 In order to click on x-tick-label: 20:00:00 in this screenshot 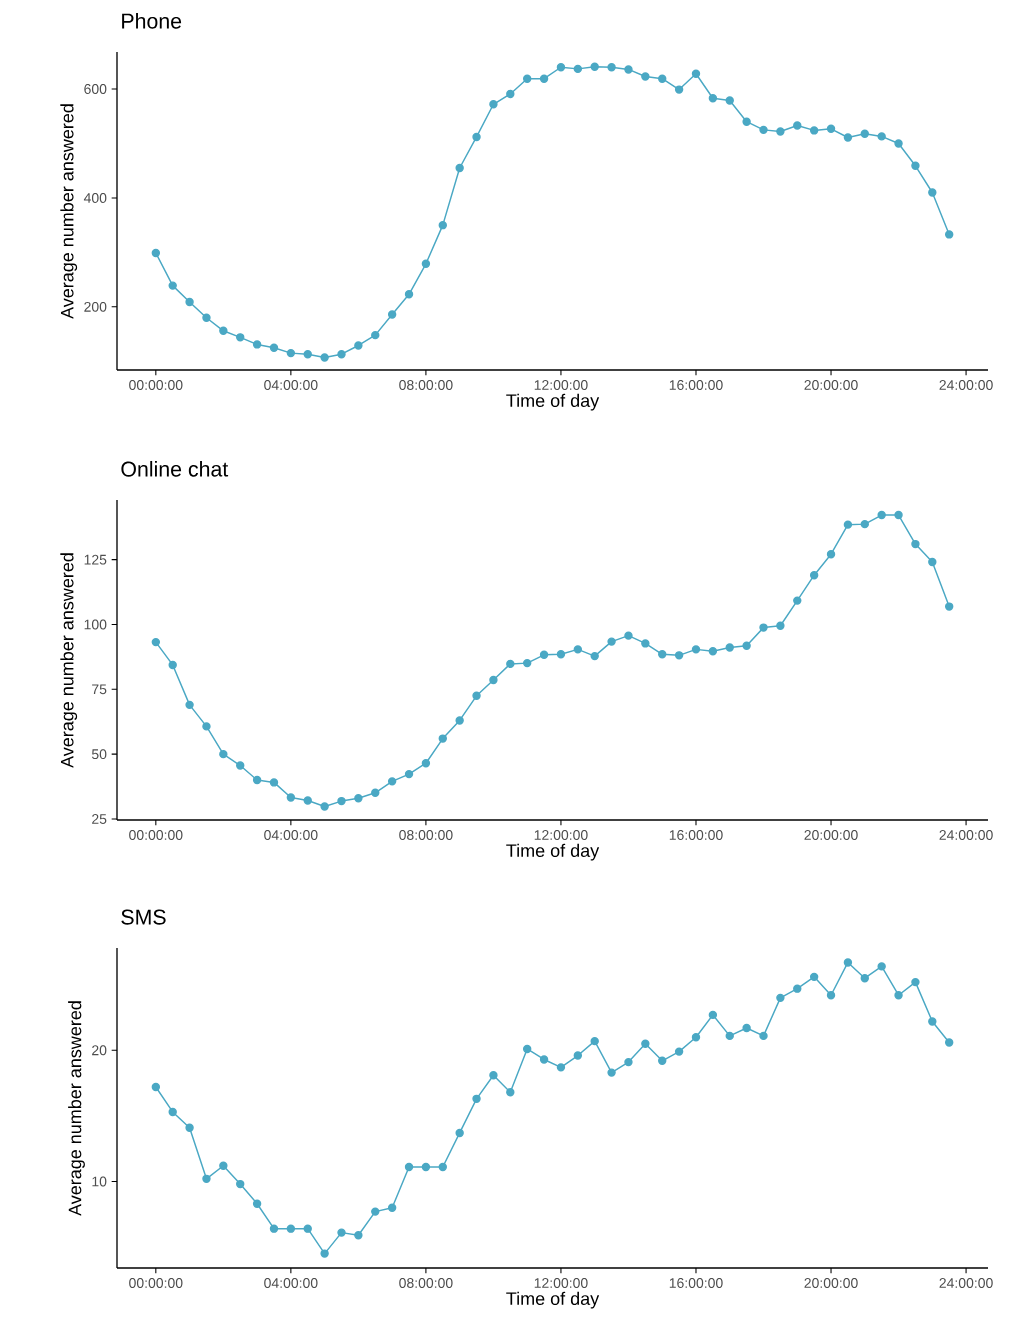, I will do `click(831, 1283)`.